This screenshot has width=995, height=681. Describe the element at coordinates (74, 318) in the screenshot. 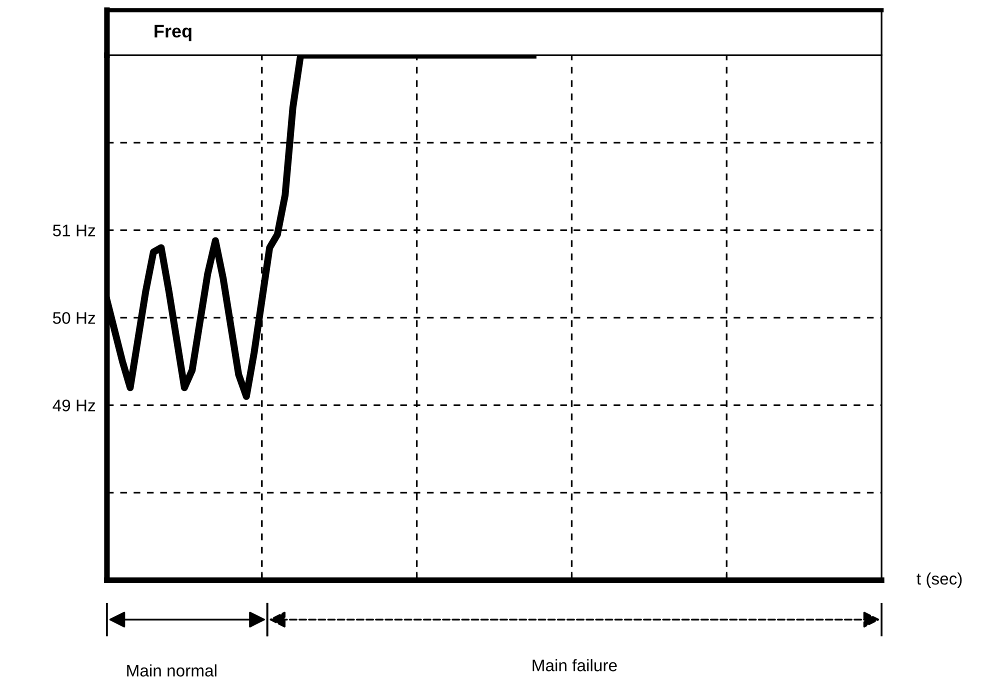

I see `y-tick-label: 50 Hz` at that location.